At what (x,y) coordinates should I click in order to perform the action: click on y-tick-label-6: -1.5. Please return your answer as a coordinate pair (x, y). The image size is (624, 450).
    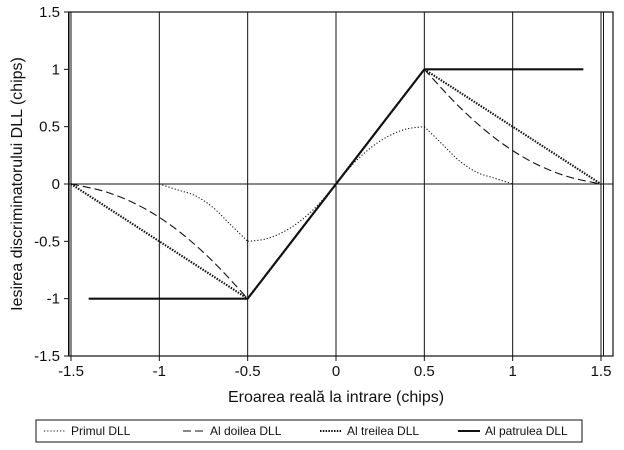
    Looking at the image, I should click on (47, 356).